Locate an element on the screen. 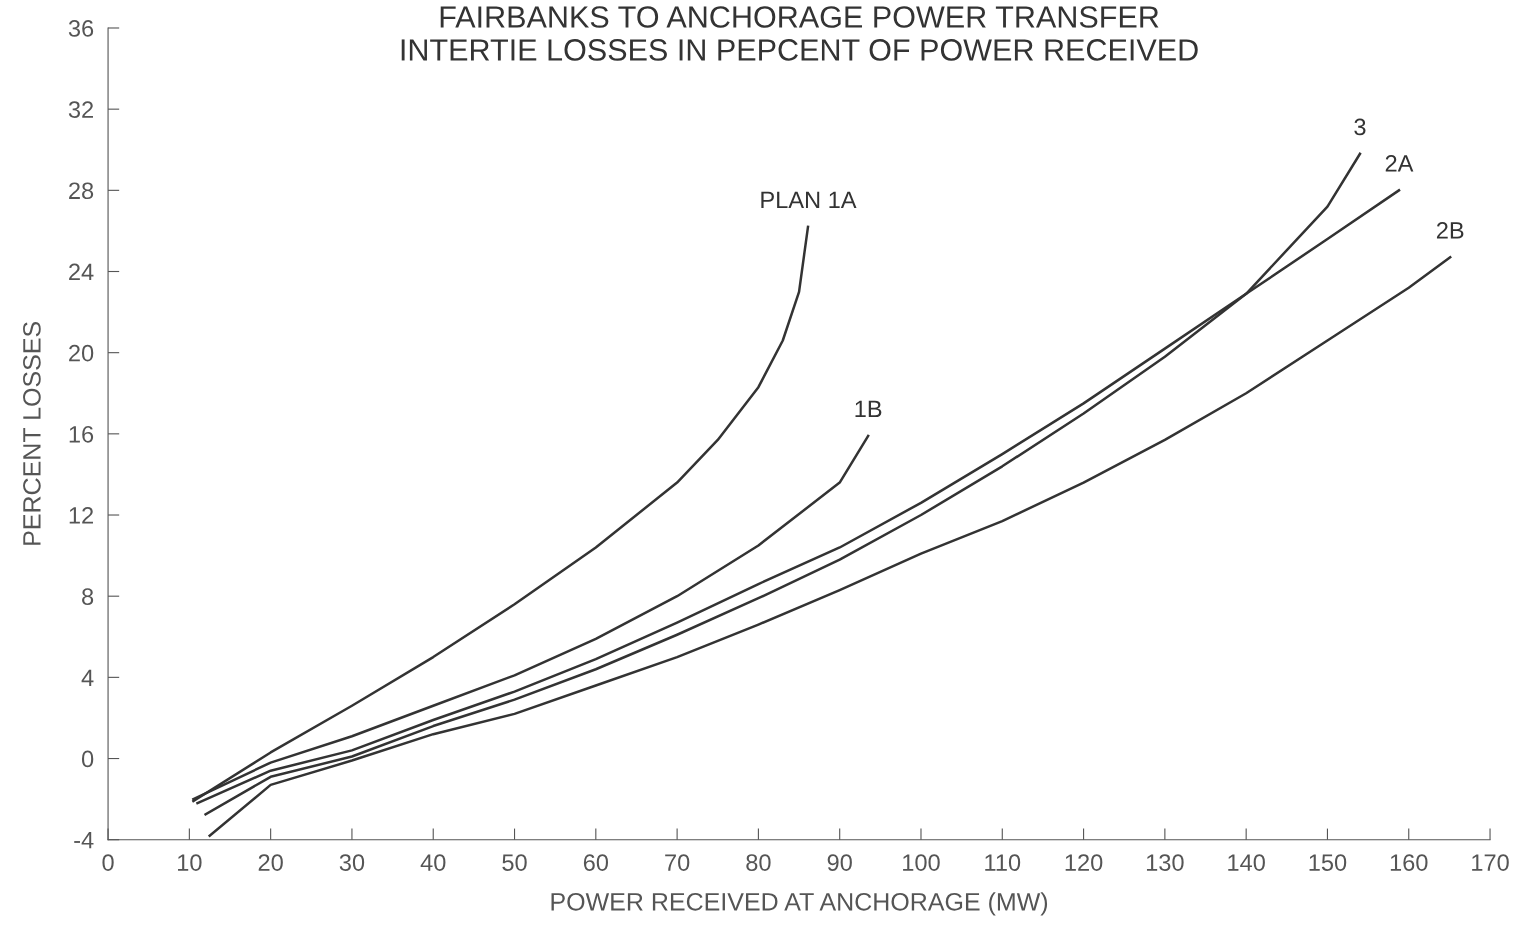 The height and width of the screenshot is (933, 1522). x-tick-label: 100 is located at coordinates (921, 862).